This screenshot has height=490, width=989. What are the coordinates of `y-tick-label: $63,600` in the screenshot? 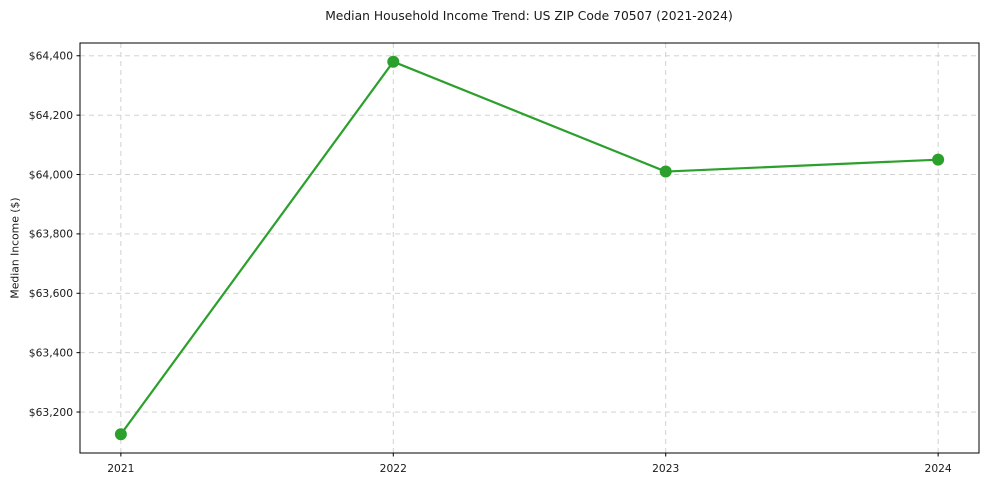 It's located at (51, 293).